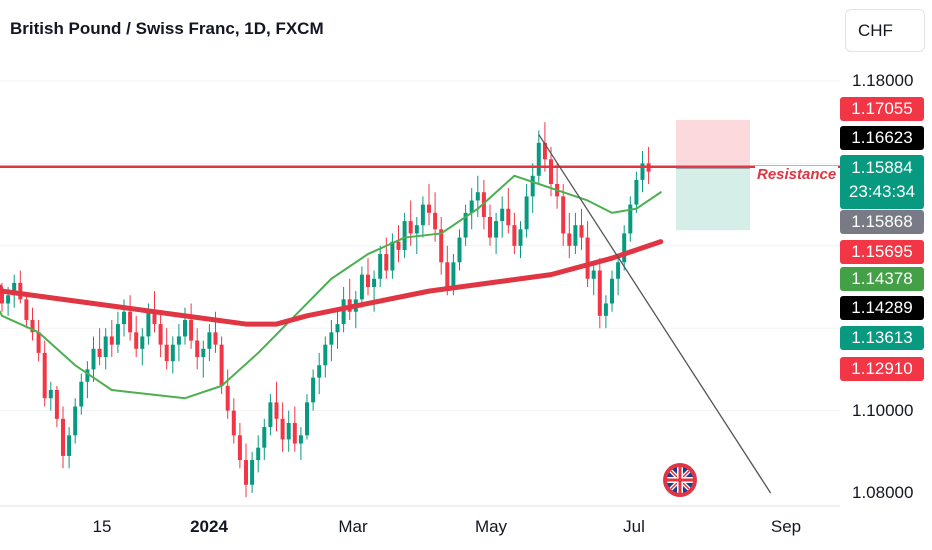 The height and width of the screenshot is (550, 932). I want to click on price-badge: 1.14378, so click(882, 279).